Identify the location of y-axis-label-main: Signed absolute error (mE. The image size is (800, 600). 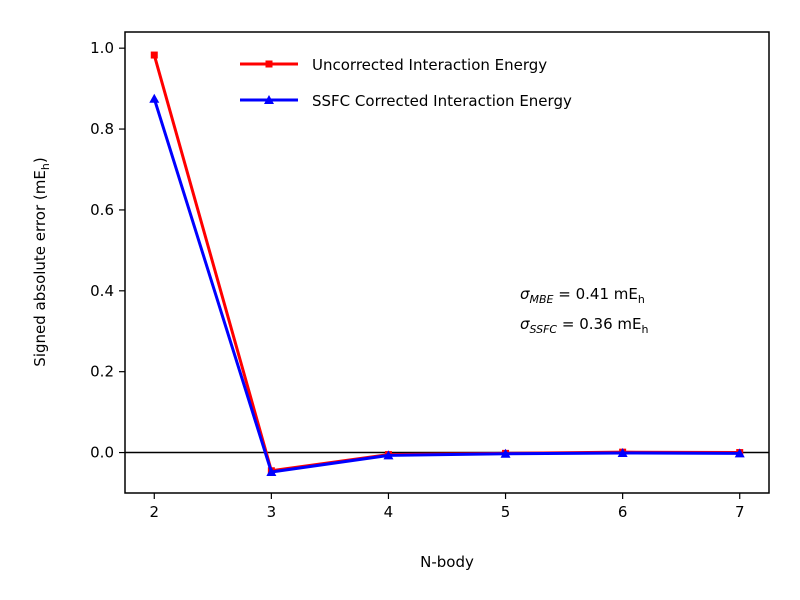
(40, 268).